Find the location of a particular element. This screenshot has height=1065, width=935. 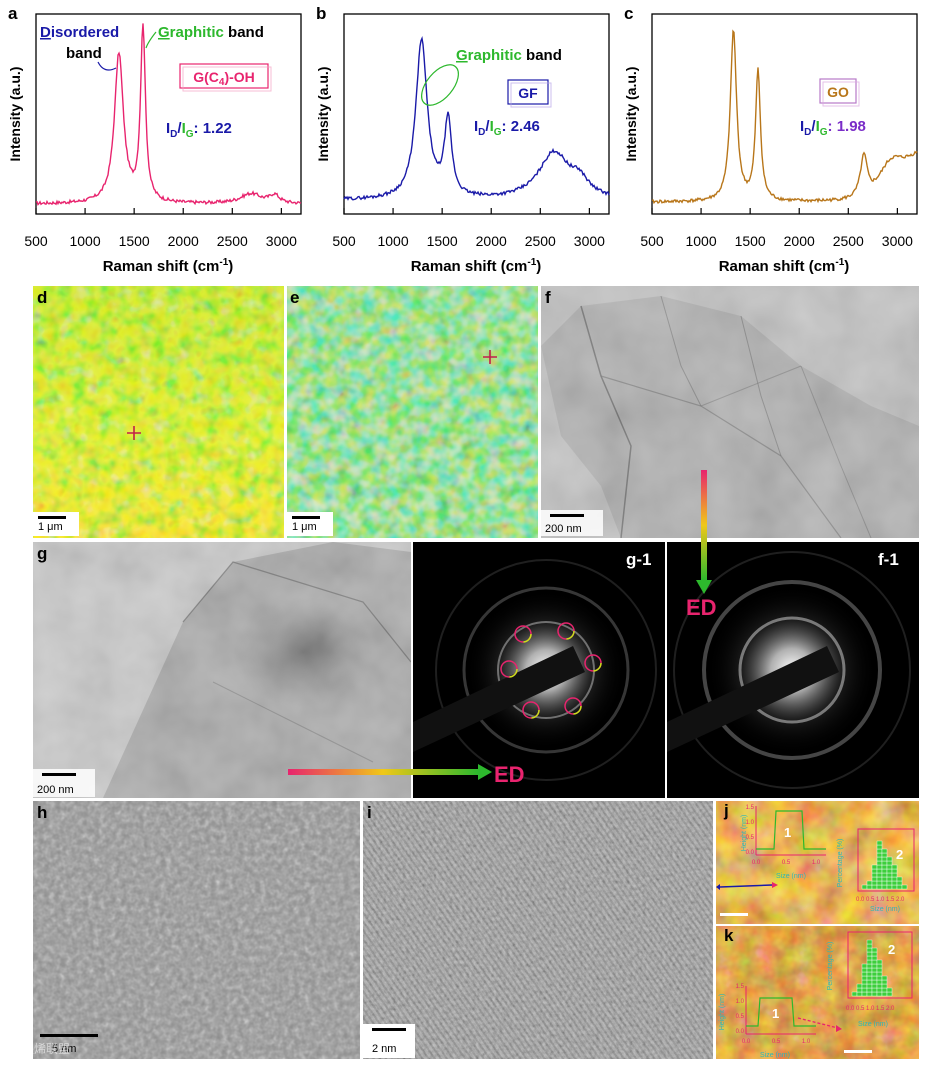

graphitic-ellipse-b is located at coordinates (440, 85).